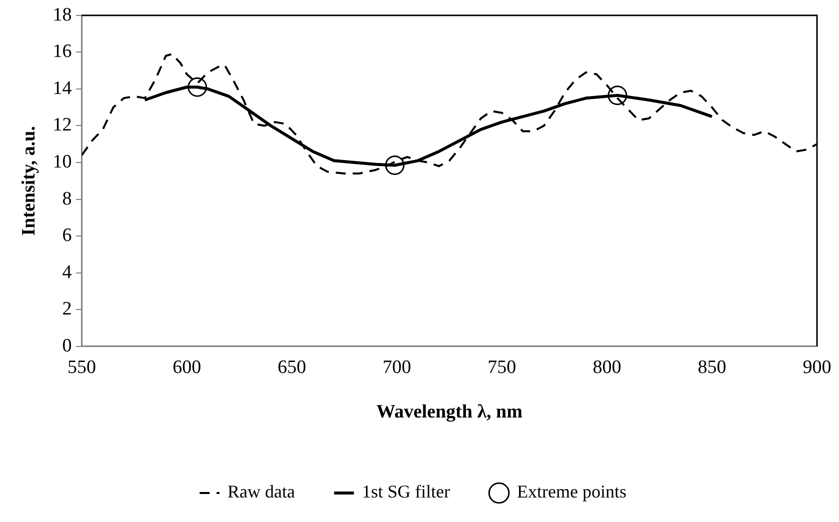 The image size is (839, 522). Describe the element at coordinates (397, 367) in the screenshot. I see `x-tick-label: 700` at that location.